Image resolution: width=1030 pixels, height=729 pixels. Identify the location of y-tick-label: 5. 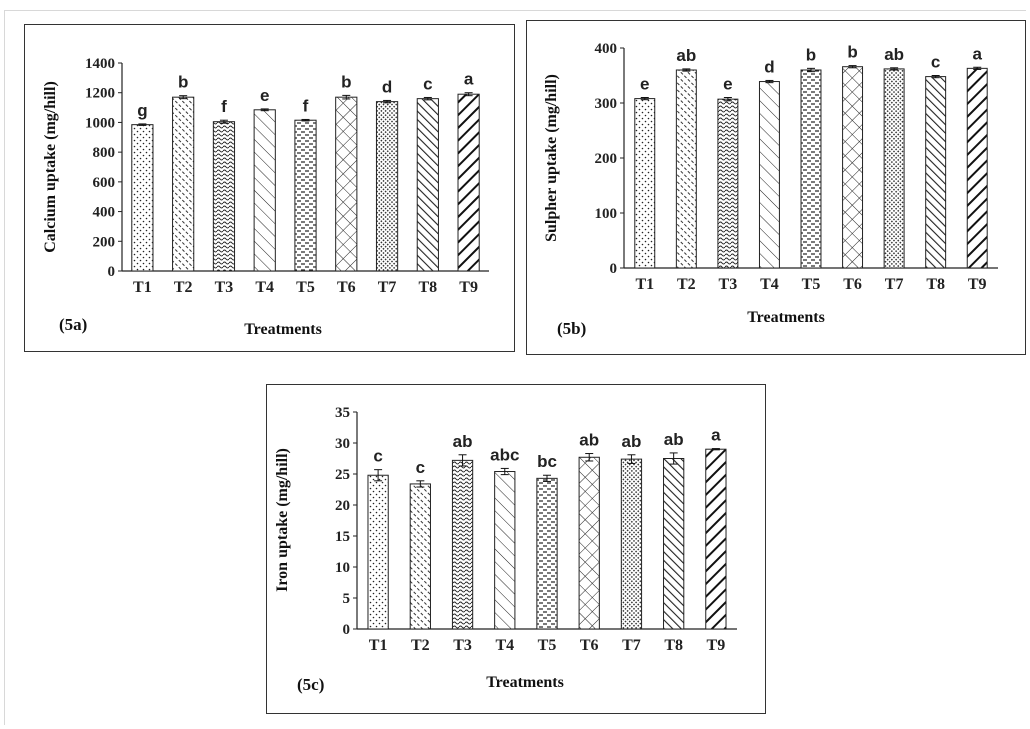
(347, 599).